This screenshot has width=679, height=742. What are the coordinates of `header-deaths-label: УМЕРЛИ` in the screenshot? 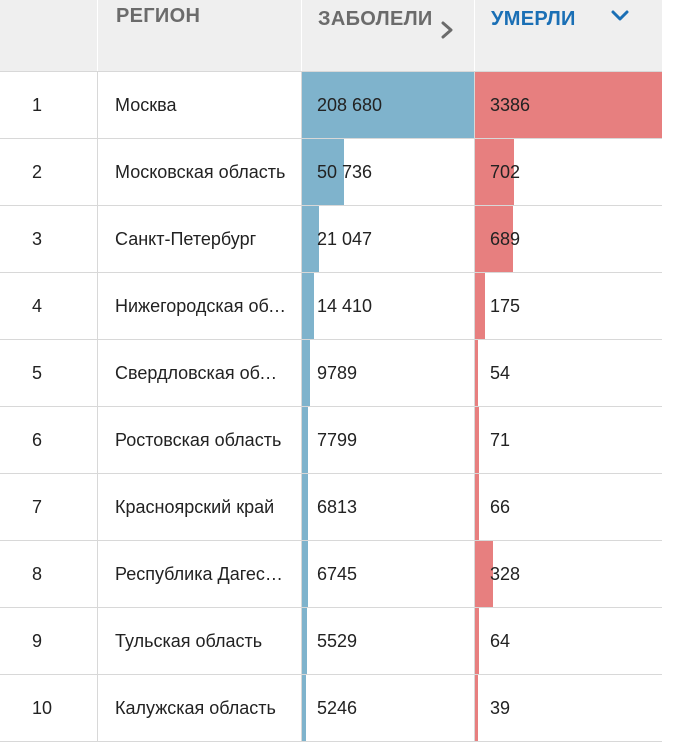 It's located at (533, 19).